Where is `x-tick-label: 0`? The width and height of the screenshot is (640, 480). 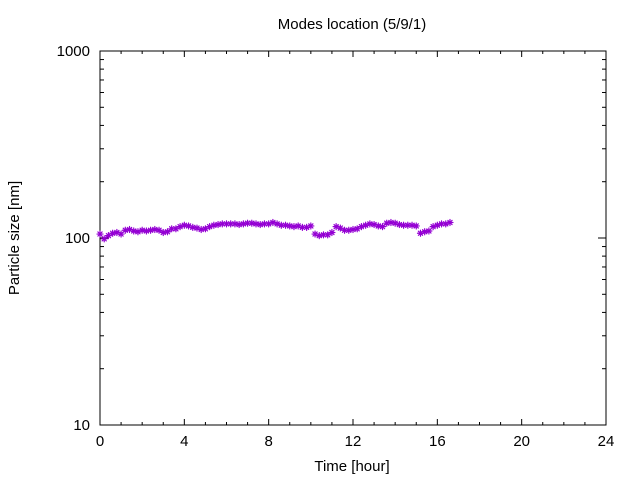 x-tick-label: 0 is located at coordinates (100, 441).